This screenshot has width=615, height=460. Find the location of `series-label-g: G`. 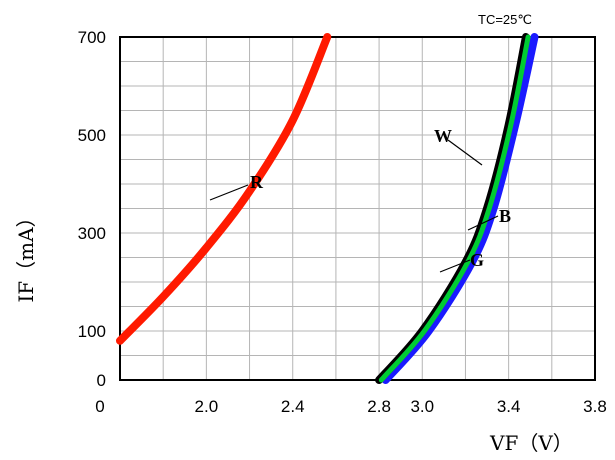

series-label-g: G is located at coordinates (477, 260).